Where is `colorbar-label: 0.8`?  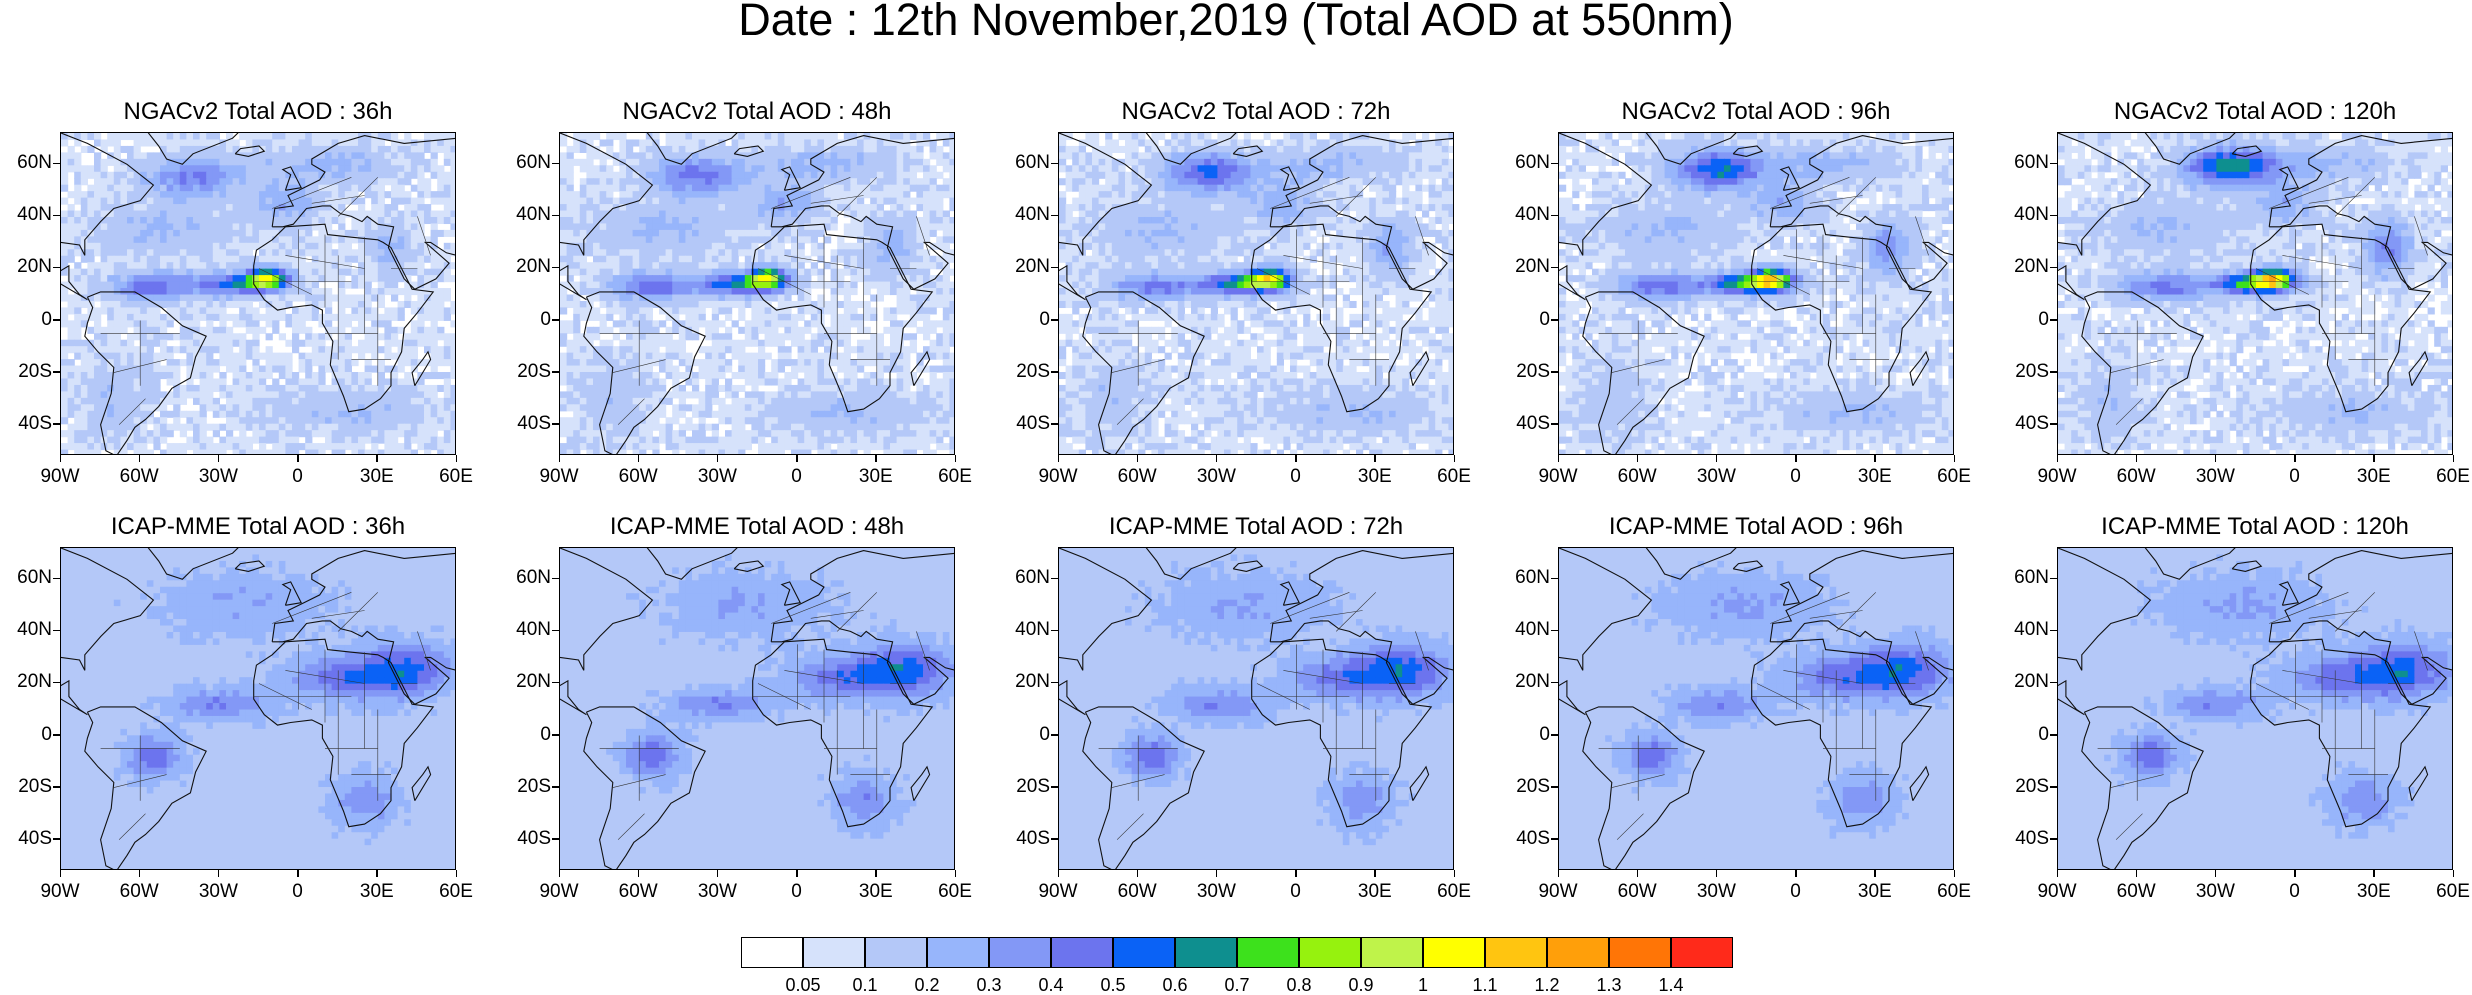 colorbar-label: 0.8 is located at coordinates (1299, 985).